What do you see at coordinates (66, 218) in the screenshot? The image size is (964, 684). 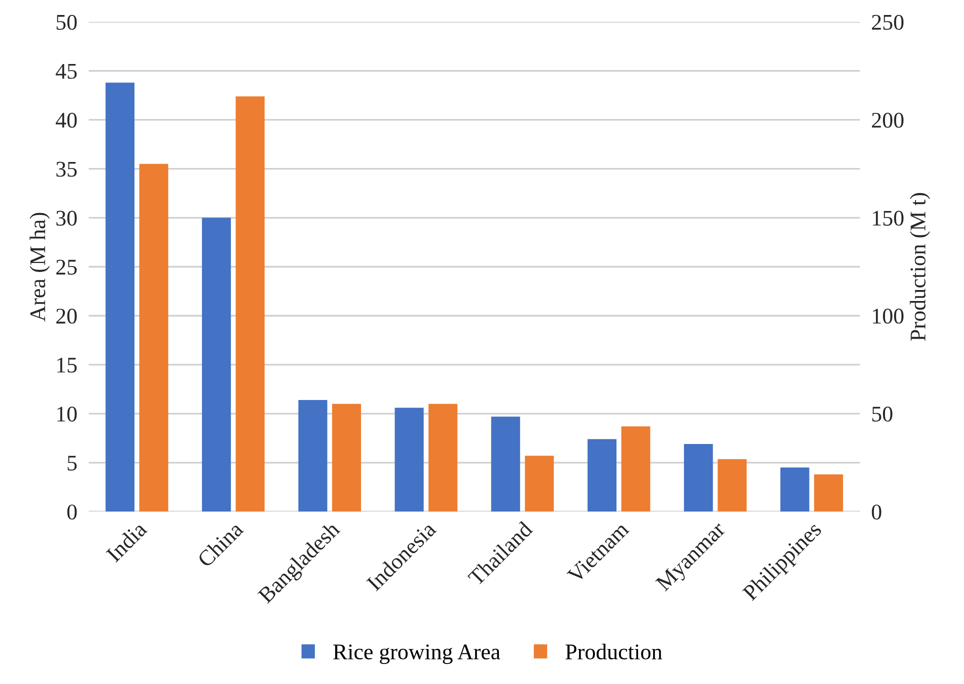 I see `y-tick-label: 30` at bounding box center [66, 218].